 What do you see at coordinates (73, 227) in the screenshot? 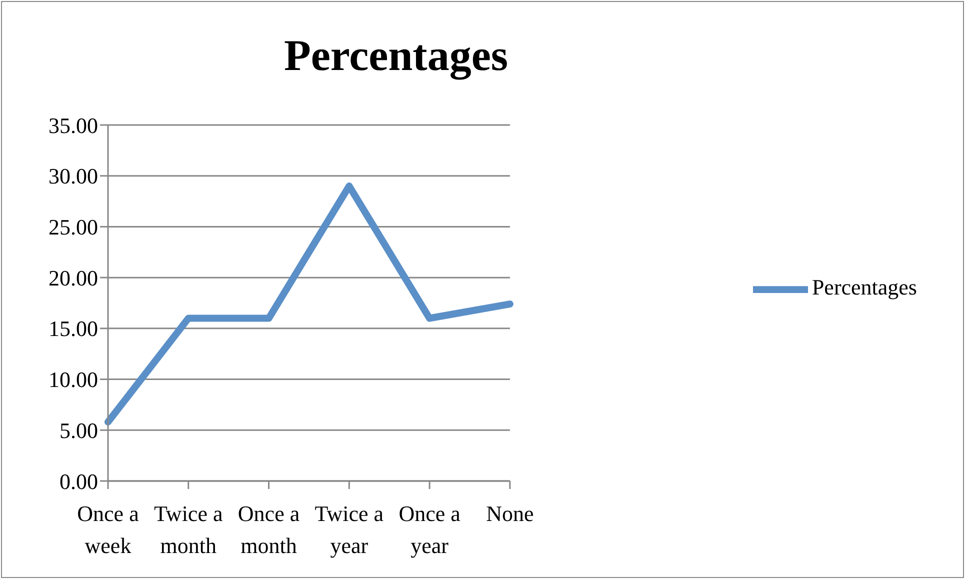
I see `y-tick-label: 25.00` at bounding box center [73, 227].